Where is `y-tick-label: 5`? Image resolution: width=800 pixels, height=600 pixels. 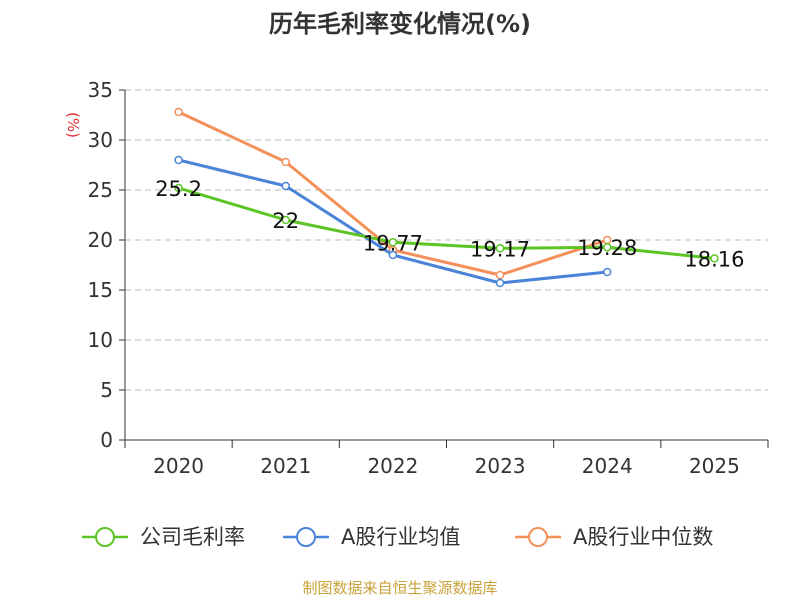 y-tick-label: 5 is located at coordinates (106, 390).